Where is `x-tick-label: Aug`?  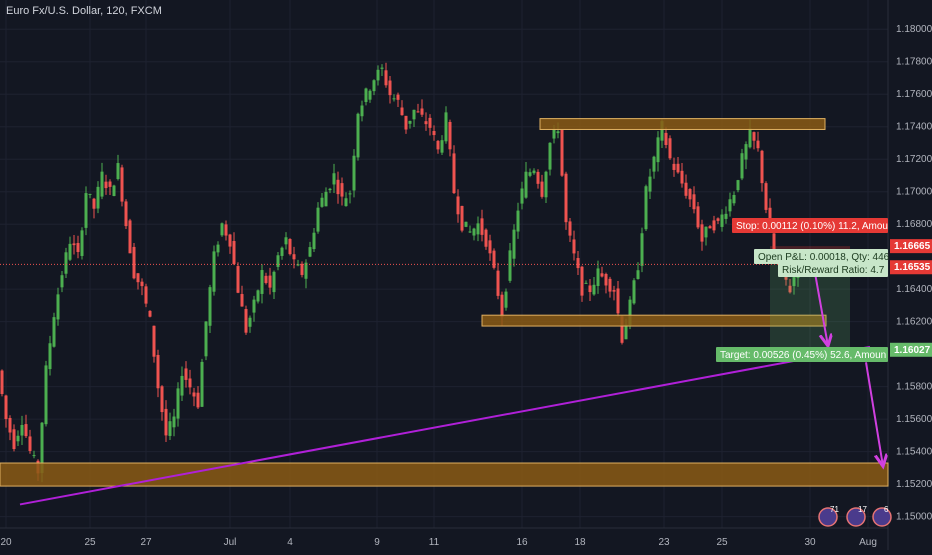 x-tick-label: Aug is located at coordinates (868, 542).